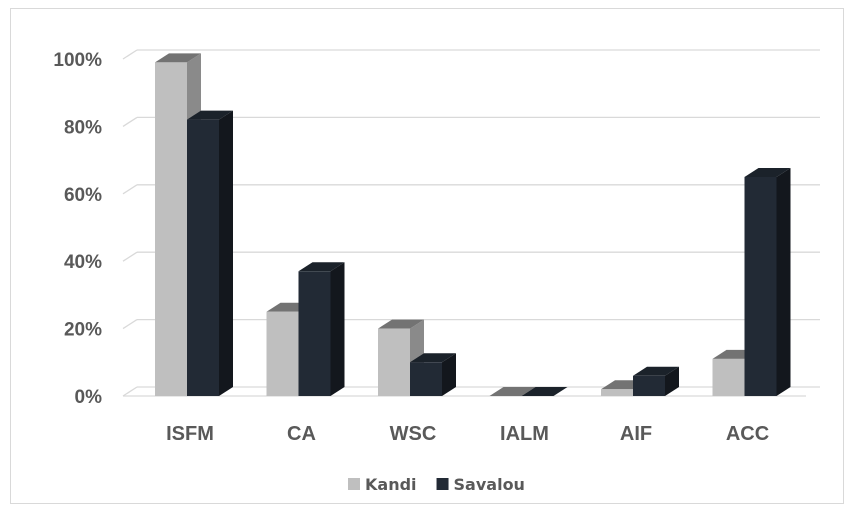 This screenshot has width=850, height=510. Describe the element at coordinates (301, 434) in the screenshot. I see `x-category-label: CA` at that location.